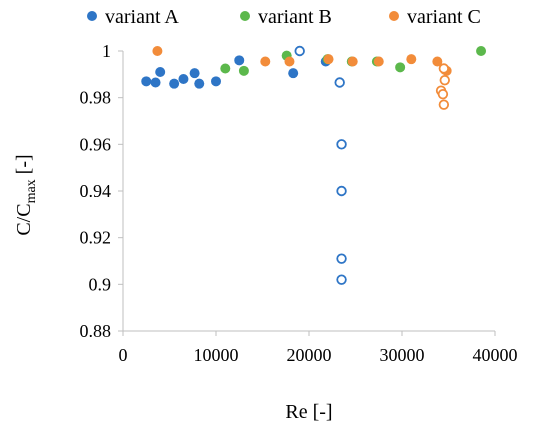 The height and width of the screenshot is (429, 550). What do you see at coordinates (92, 16) in the screenshot?
I see `legend-marker-variant-a` at bounding box center [92, 16].